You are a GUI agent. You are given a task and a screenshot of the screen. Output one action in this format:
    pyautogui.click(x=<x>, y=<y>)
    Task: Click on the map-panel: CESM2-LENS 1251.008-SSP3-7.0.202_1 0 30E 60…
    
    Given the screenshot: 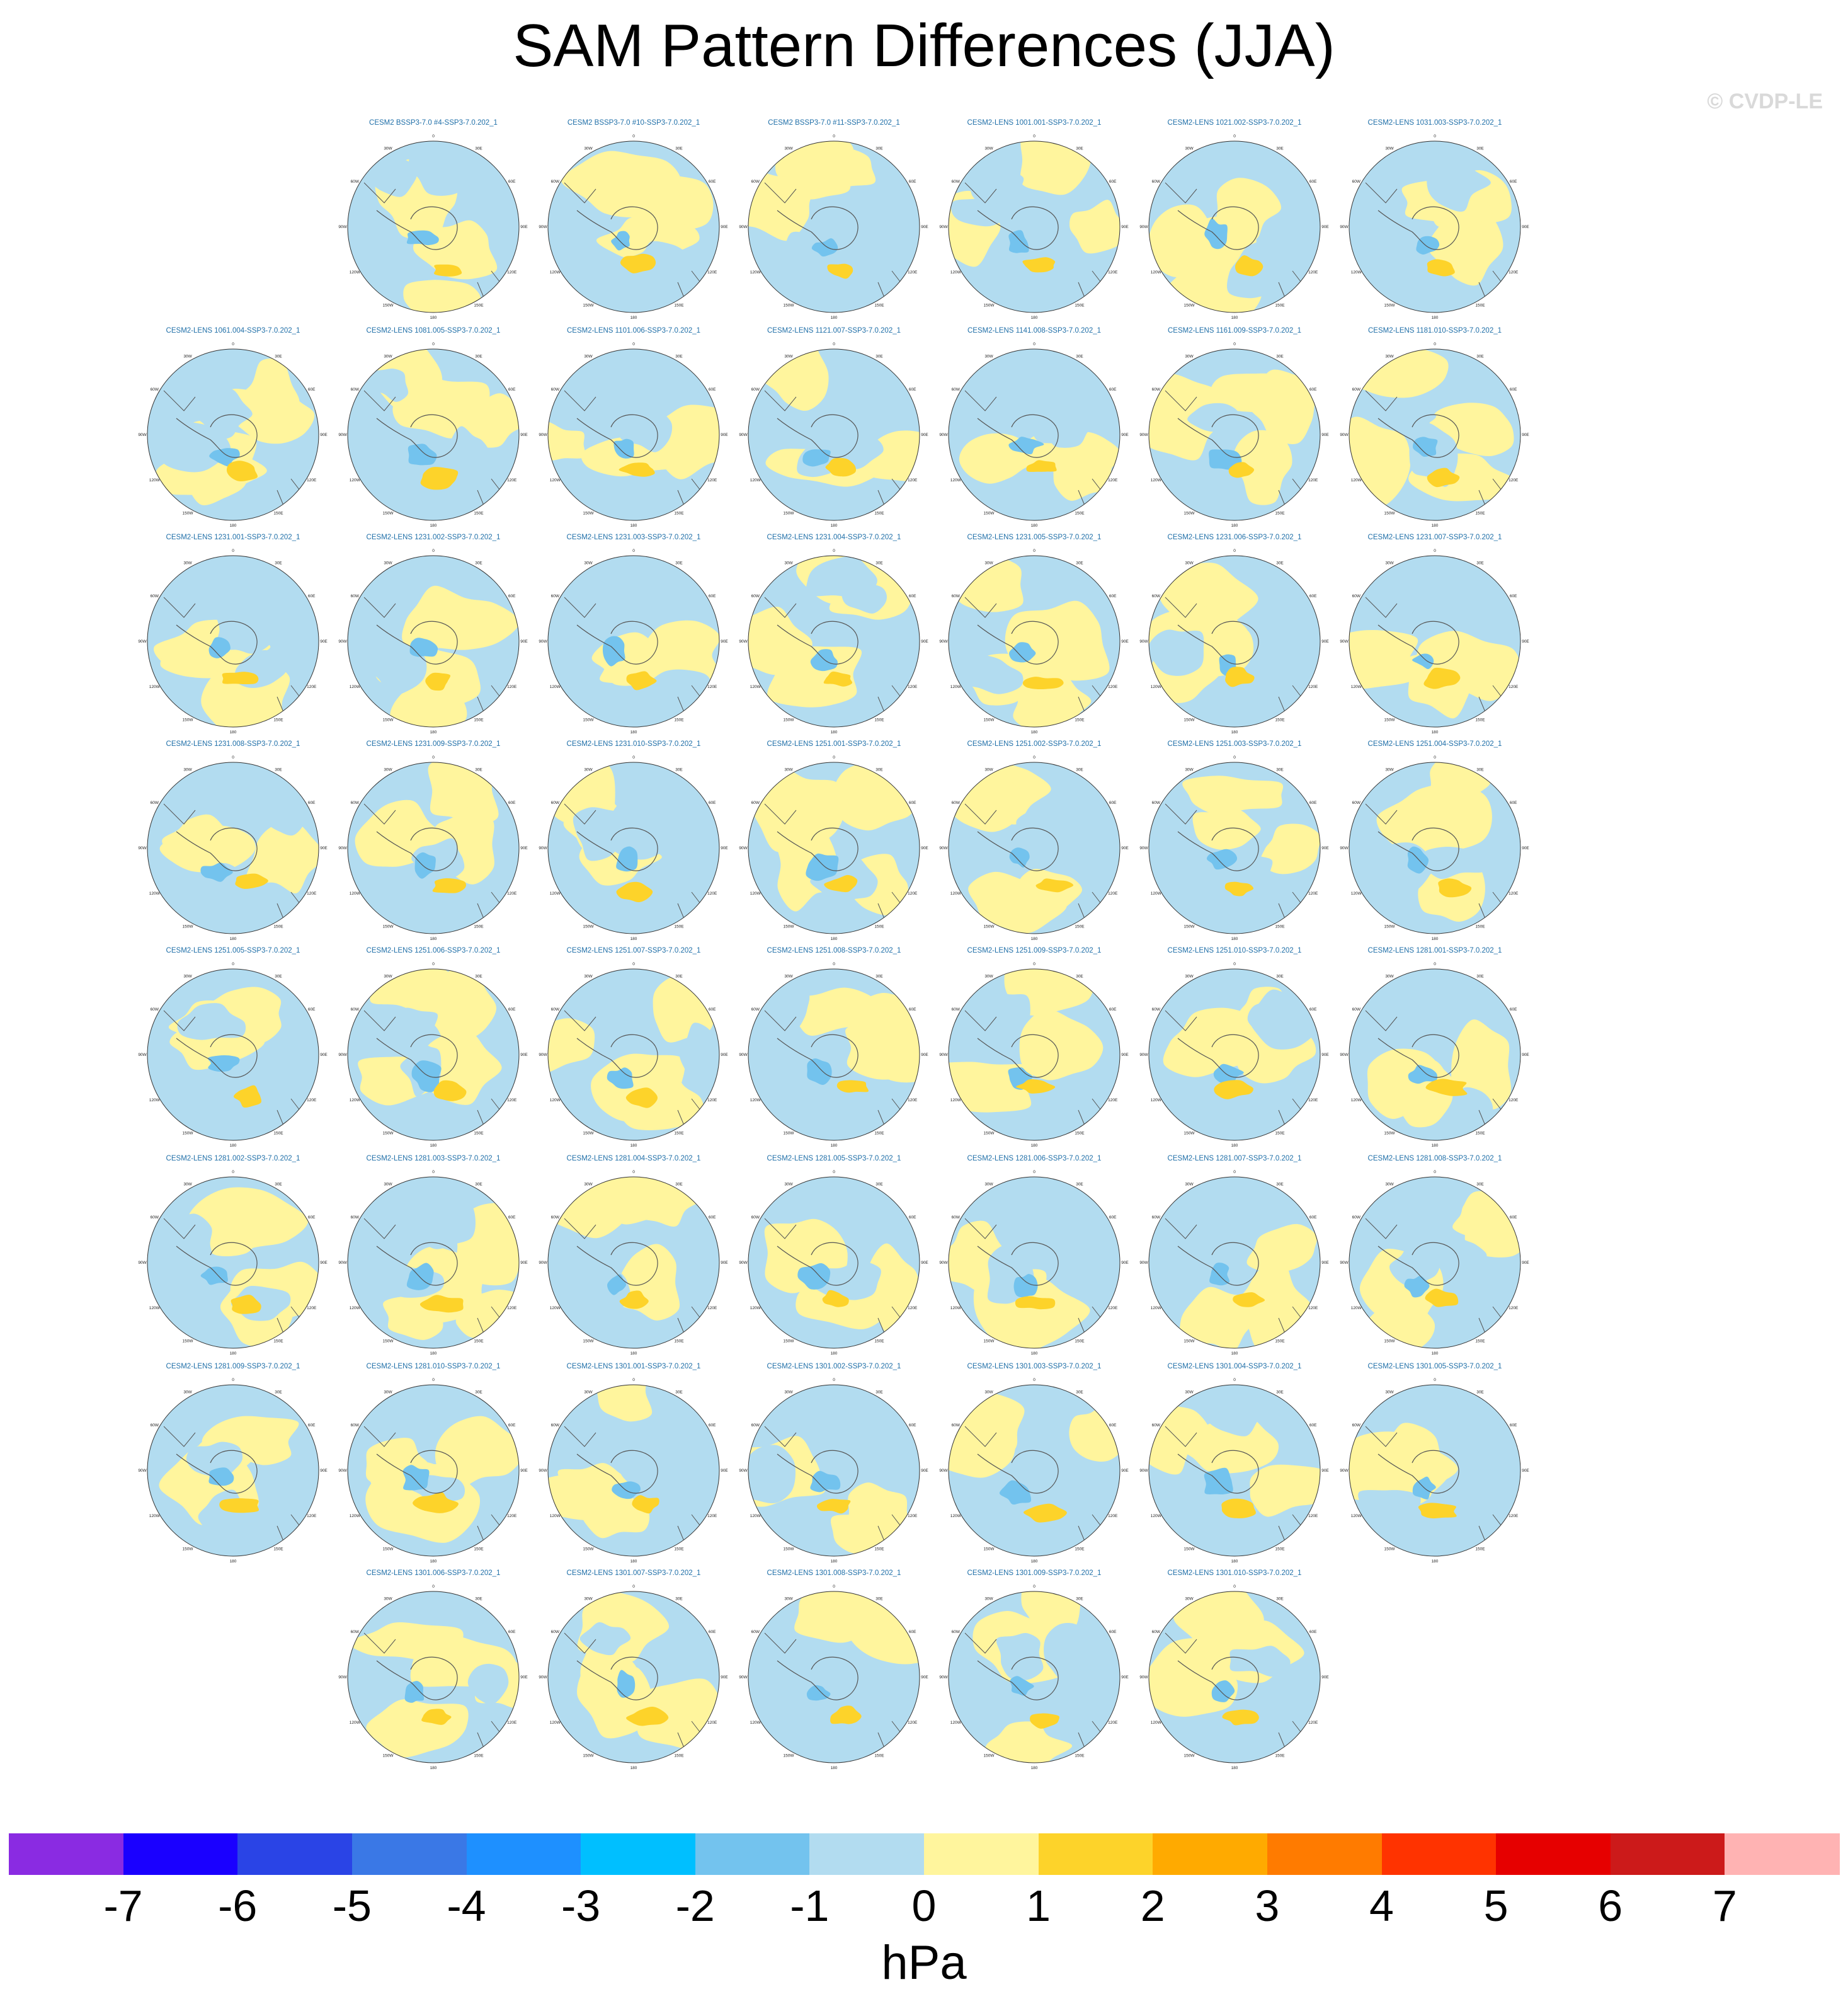 What is the action you would take?
    pyautogui.click(x=834, y=1051)
    